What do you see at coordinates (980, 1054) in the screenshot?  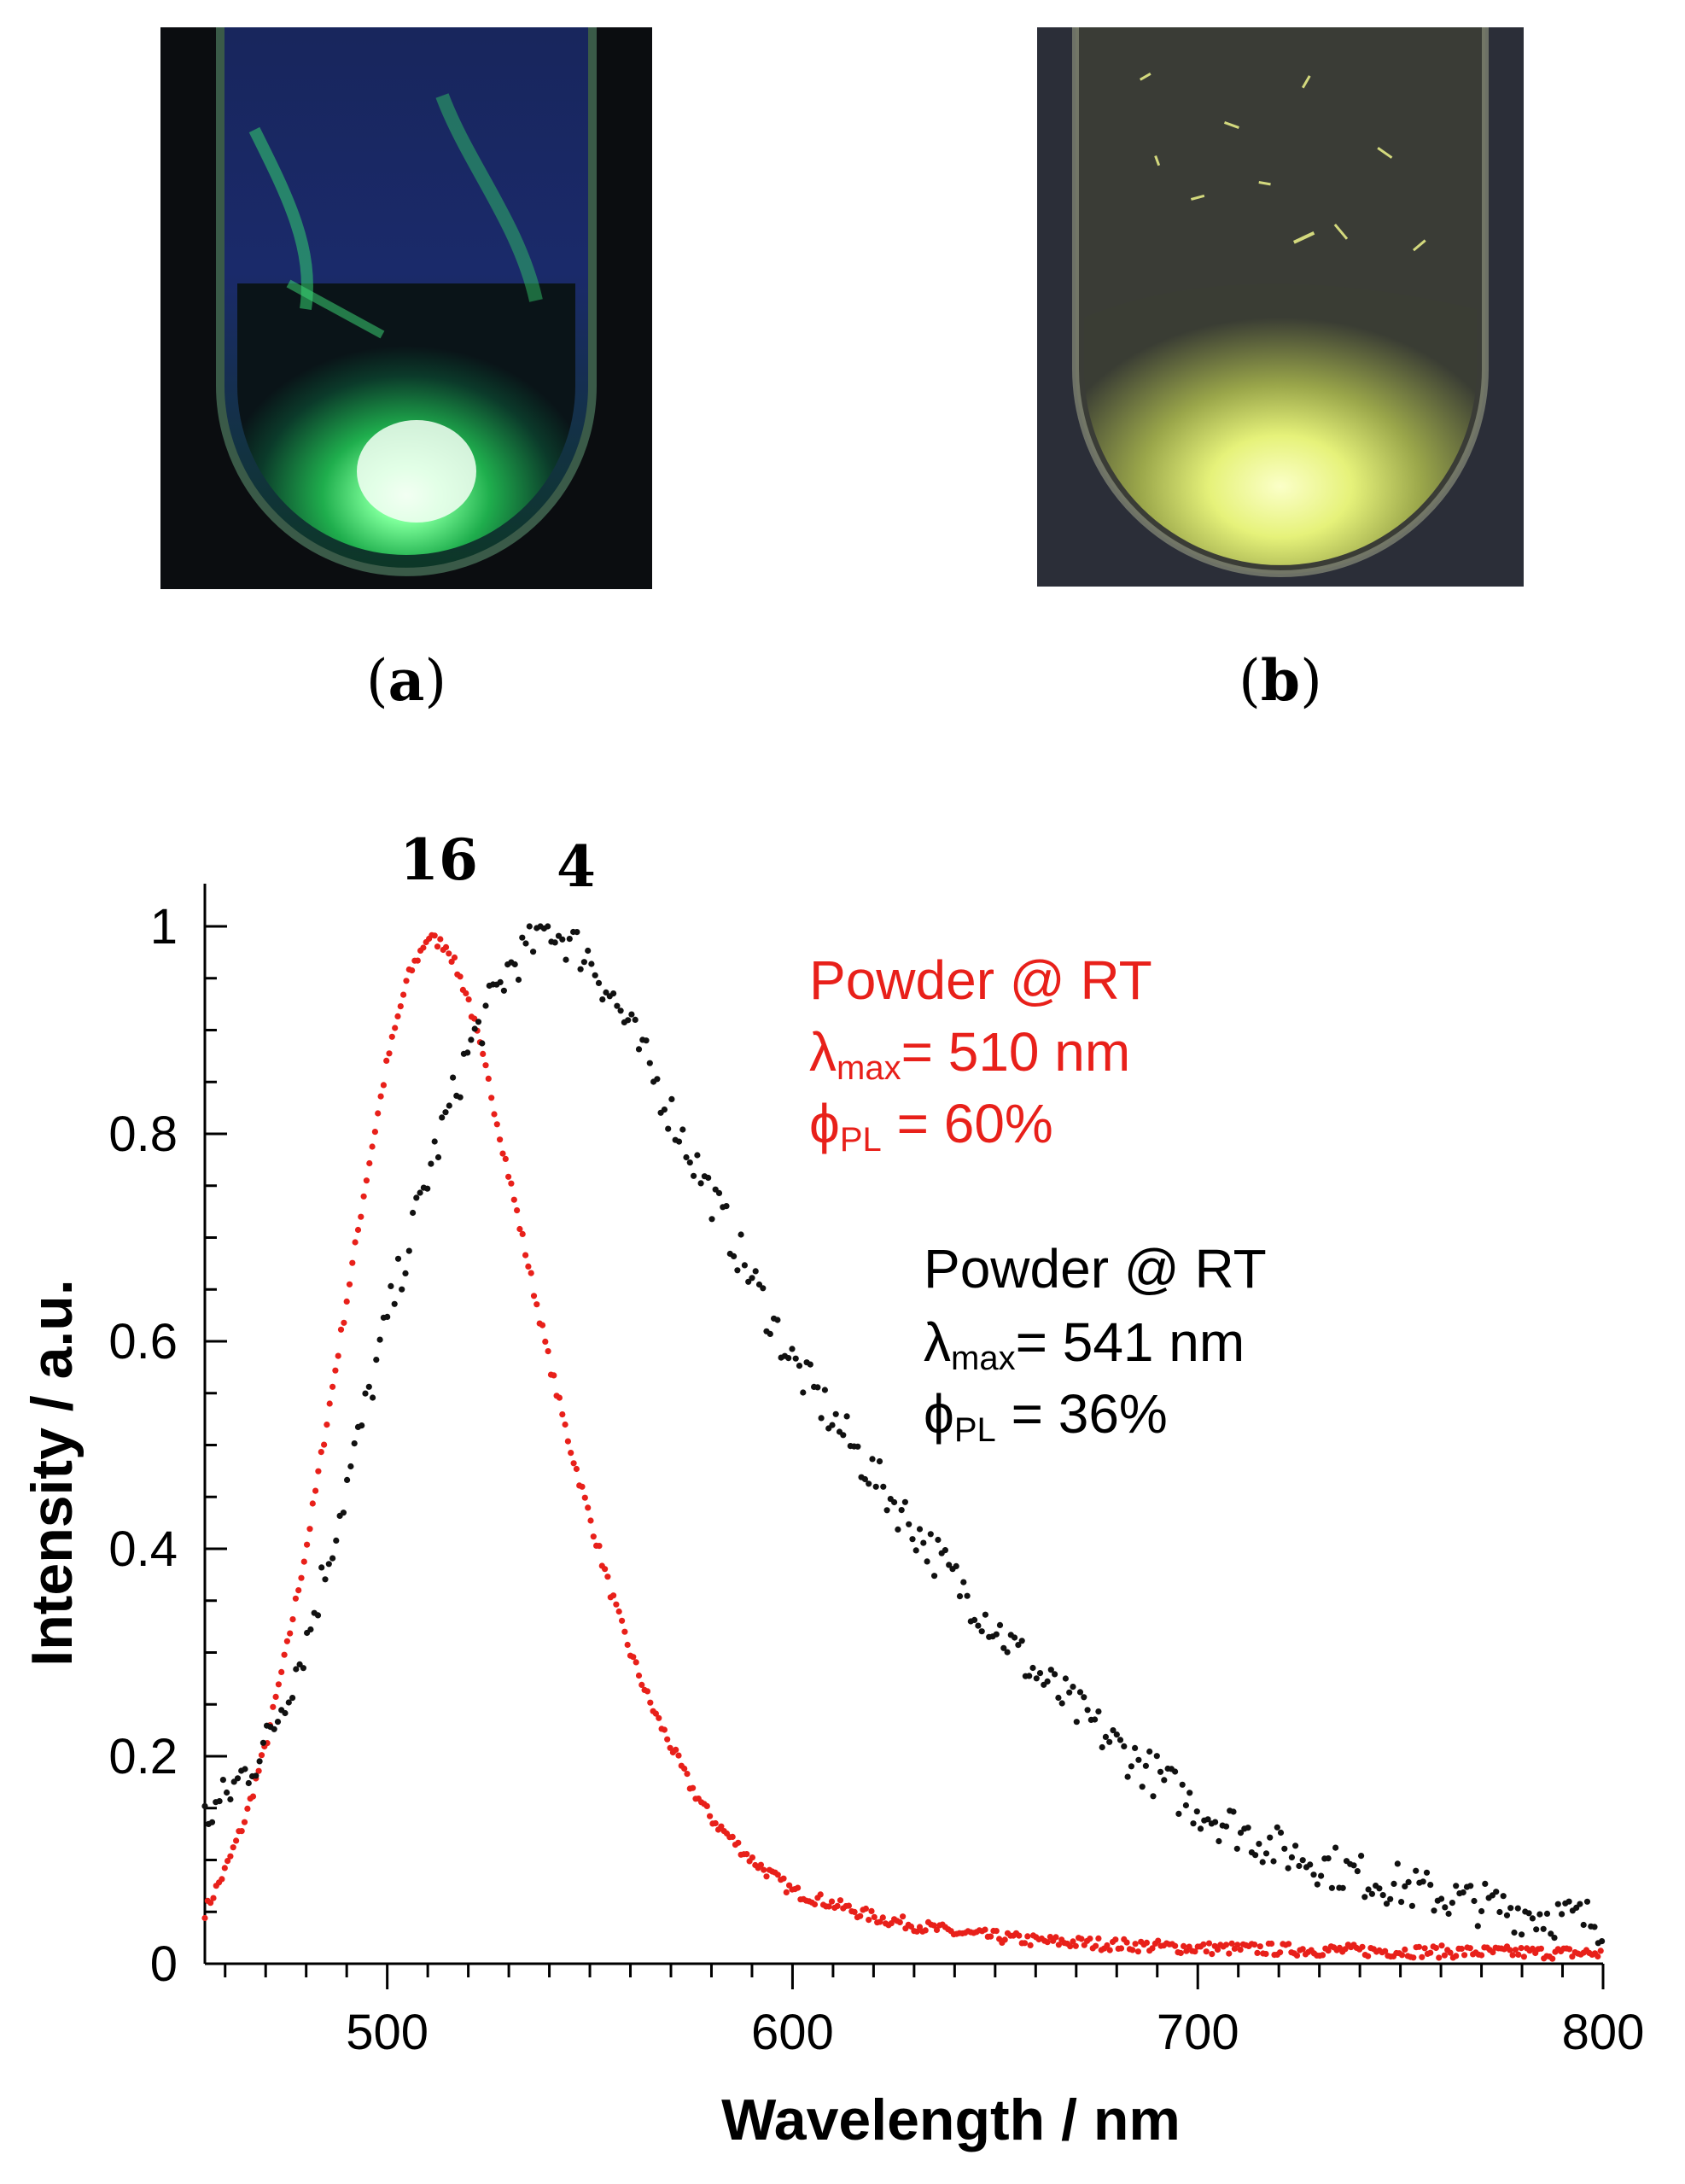 I see `annotation-16: Powder @ RT λmax= 510 nm ϕPL = 60%` at bounding box center [980, 1054].